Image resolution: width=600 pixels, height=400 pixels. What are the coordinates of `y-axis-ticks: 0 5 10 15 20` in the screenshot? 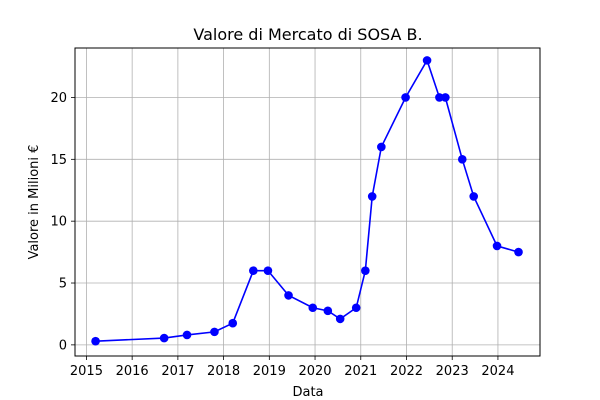 It's located at (62, 222).